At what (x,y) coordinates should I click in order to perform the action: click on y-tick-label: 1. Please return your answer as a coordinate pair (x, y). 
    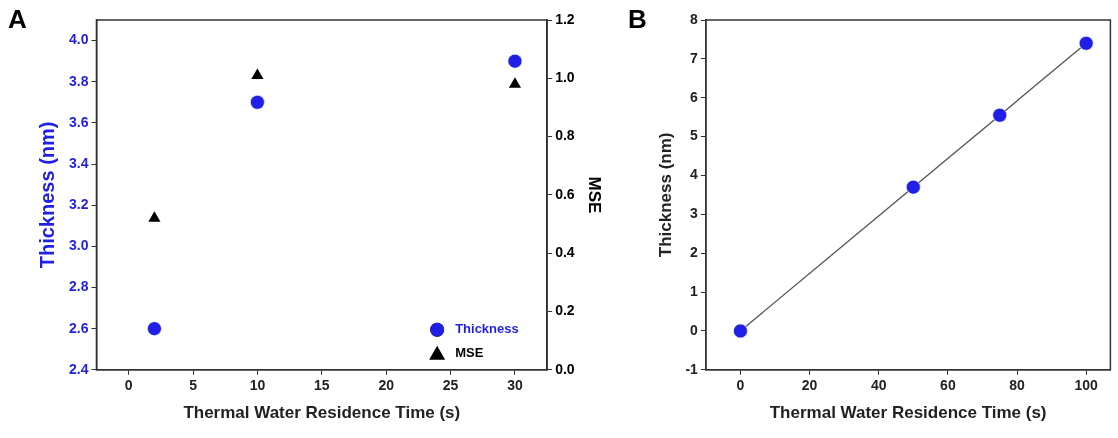
    Looking at the image, I should click on (694, 290).